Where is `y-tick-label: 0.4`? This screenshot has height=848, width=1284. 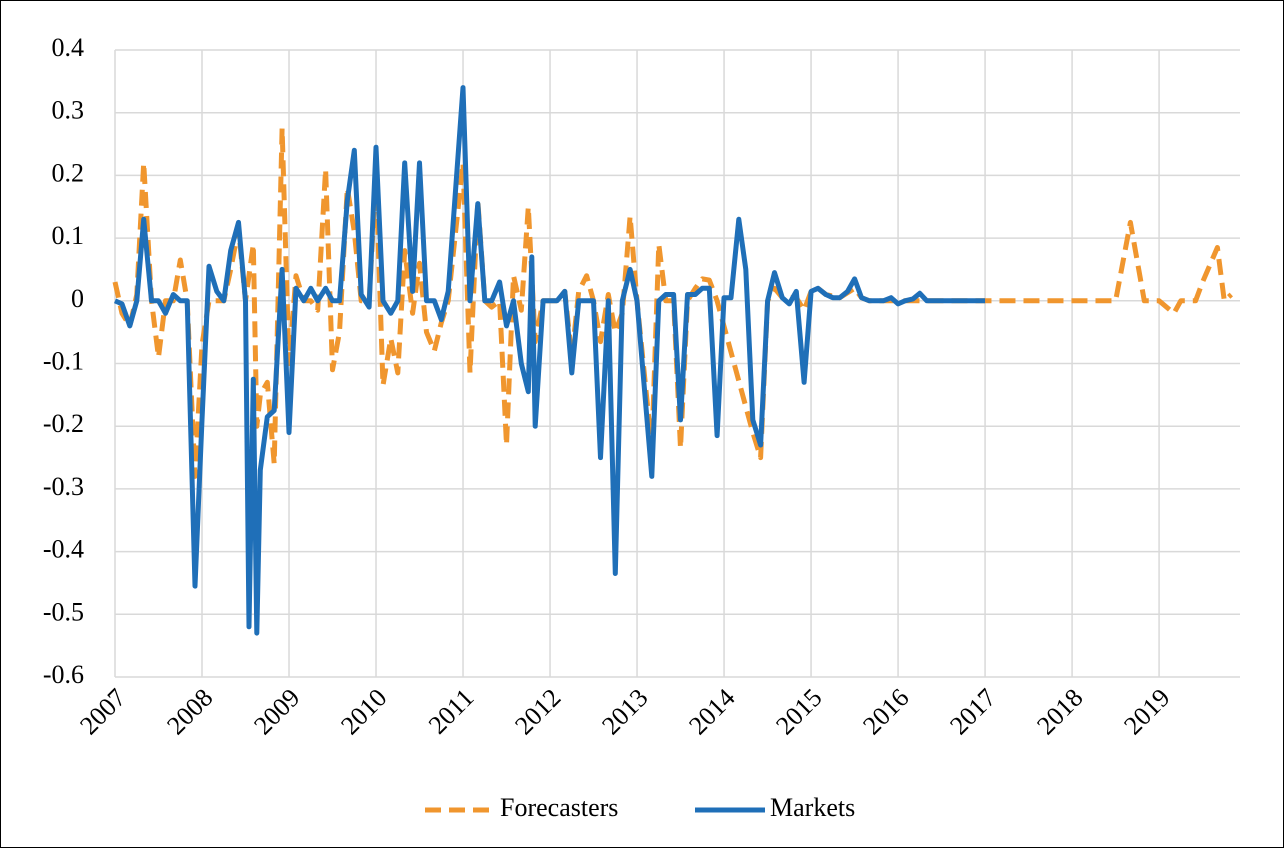
y-tick-label: 0.4 is located at coordinates (68, 47).